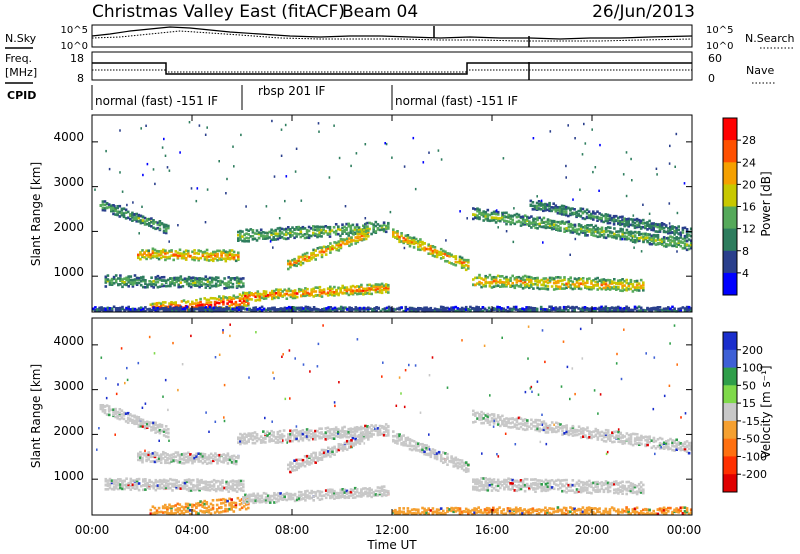 The width and height of the screenshot is (800, 554). Describe the element at coordinates (581, 228) in the screenshot. I see `power-cell-2091` at that location.